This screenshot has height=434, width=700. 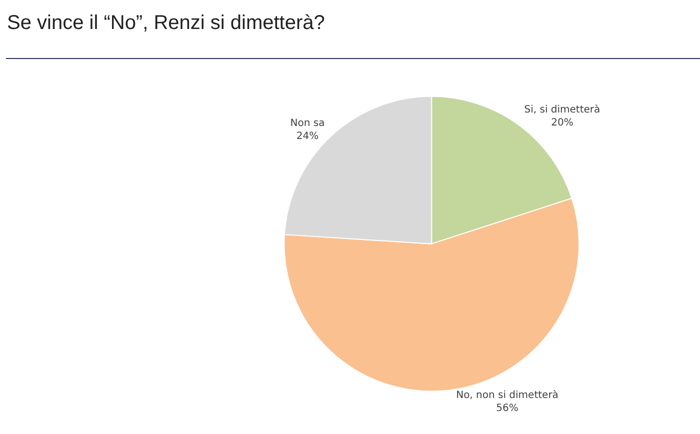 I want to click on chart-title: Se vince il “No”, Renzi si dimetterà?, so click(x=166, y=23).